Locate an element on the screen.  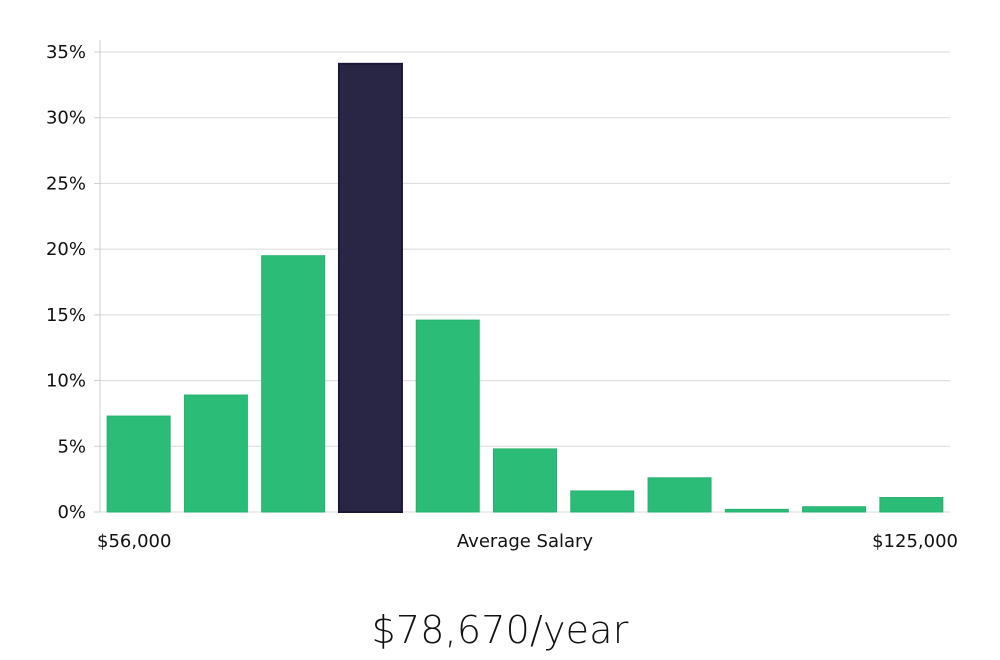
y-tick-label: 10% is located at coordinates (66, 381).